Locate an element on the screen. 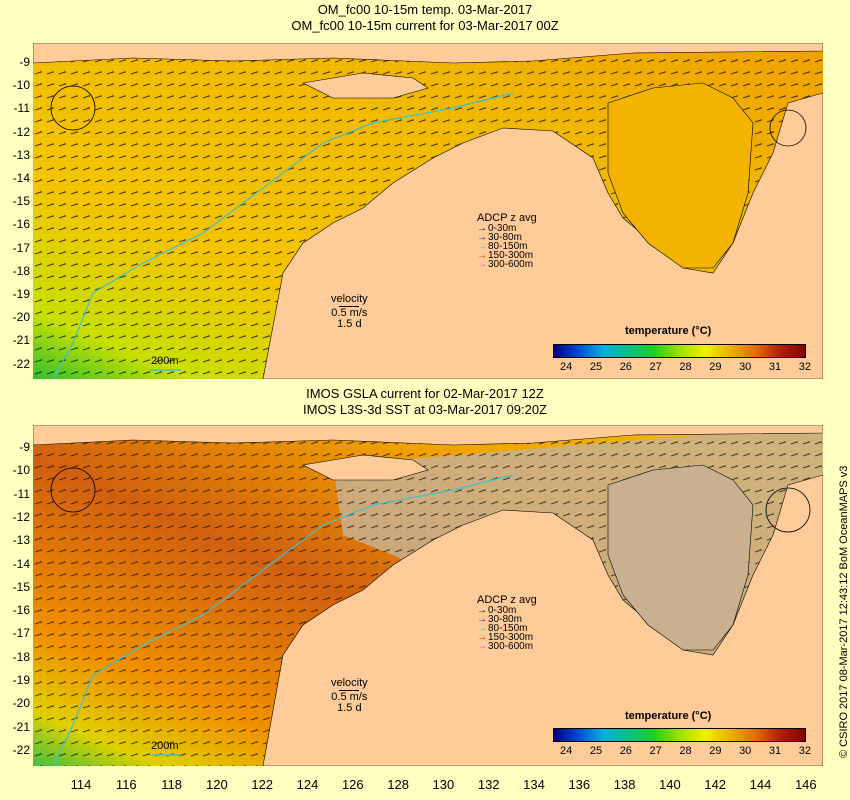  x-tick-label: 120 is located at coordinates (217, 784).